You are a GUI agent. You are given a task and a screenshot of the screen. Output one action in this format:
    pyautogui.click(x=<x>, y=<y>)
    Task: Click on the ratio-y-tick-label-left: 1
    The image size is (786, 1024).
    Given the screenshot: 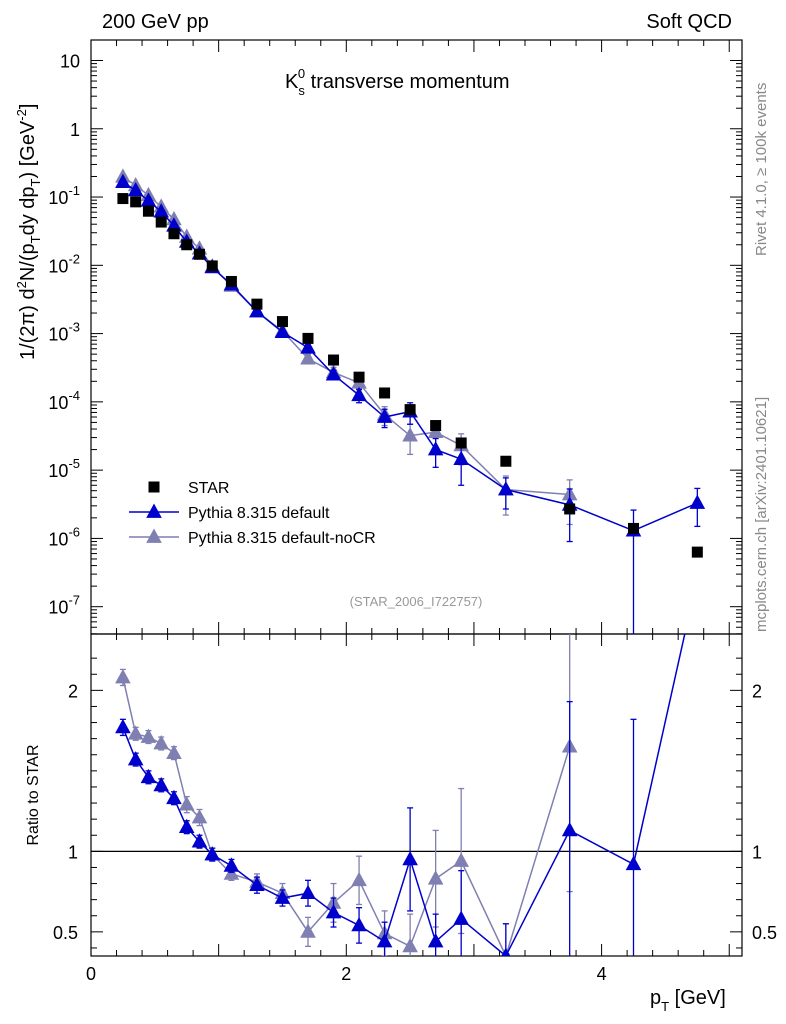 What is the action you would take?
    pyautogui.click(x=73, y=852)
    